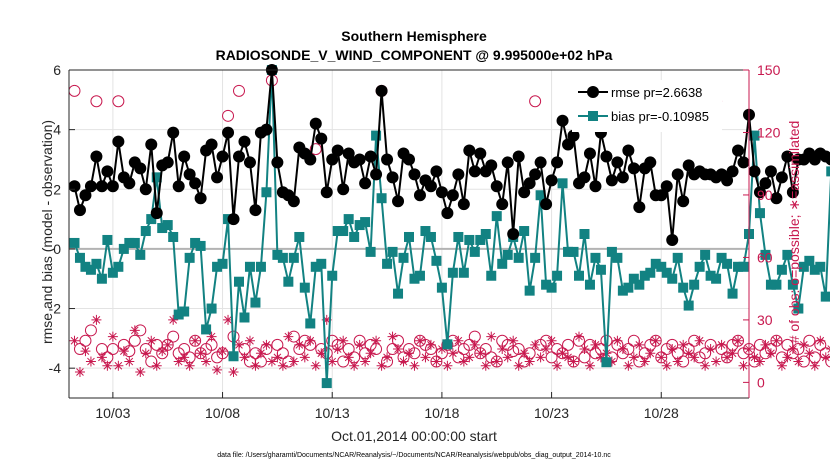  I want to click on legend-bias-marker, so click(593, 116).